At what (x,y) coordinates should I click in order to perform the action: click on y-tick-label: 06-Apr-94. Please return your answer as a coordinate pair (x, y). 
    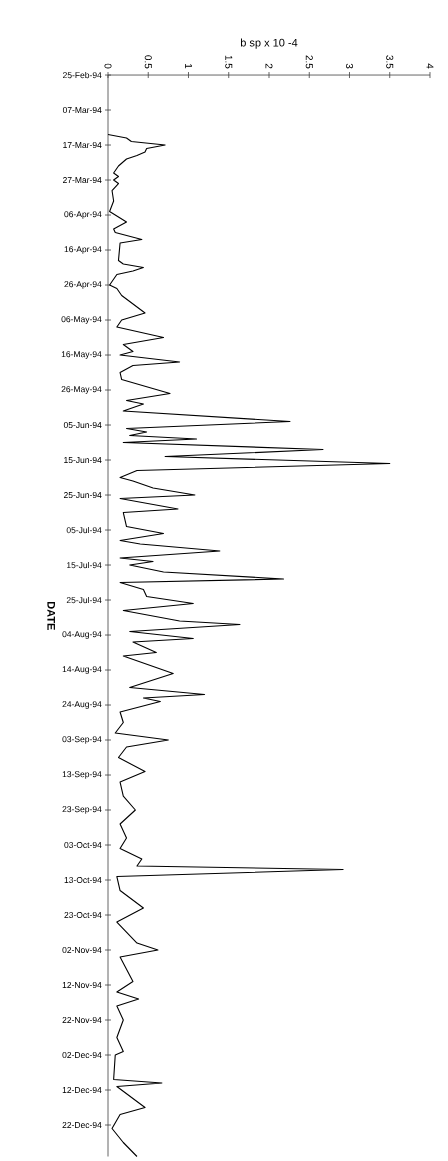
    Looking at the image, I should click on (83, 215).